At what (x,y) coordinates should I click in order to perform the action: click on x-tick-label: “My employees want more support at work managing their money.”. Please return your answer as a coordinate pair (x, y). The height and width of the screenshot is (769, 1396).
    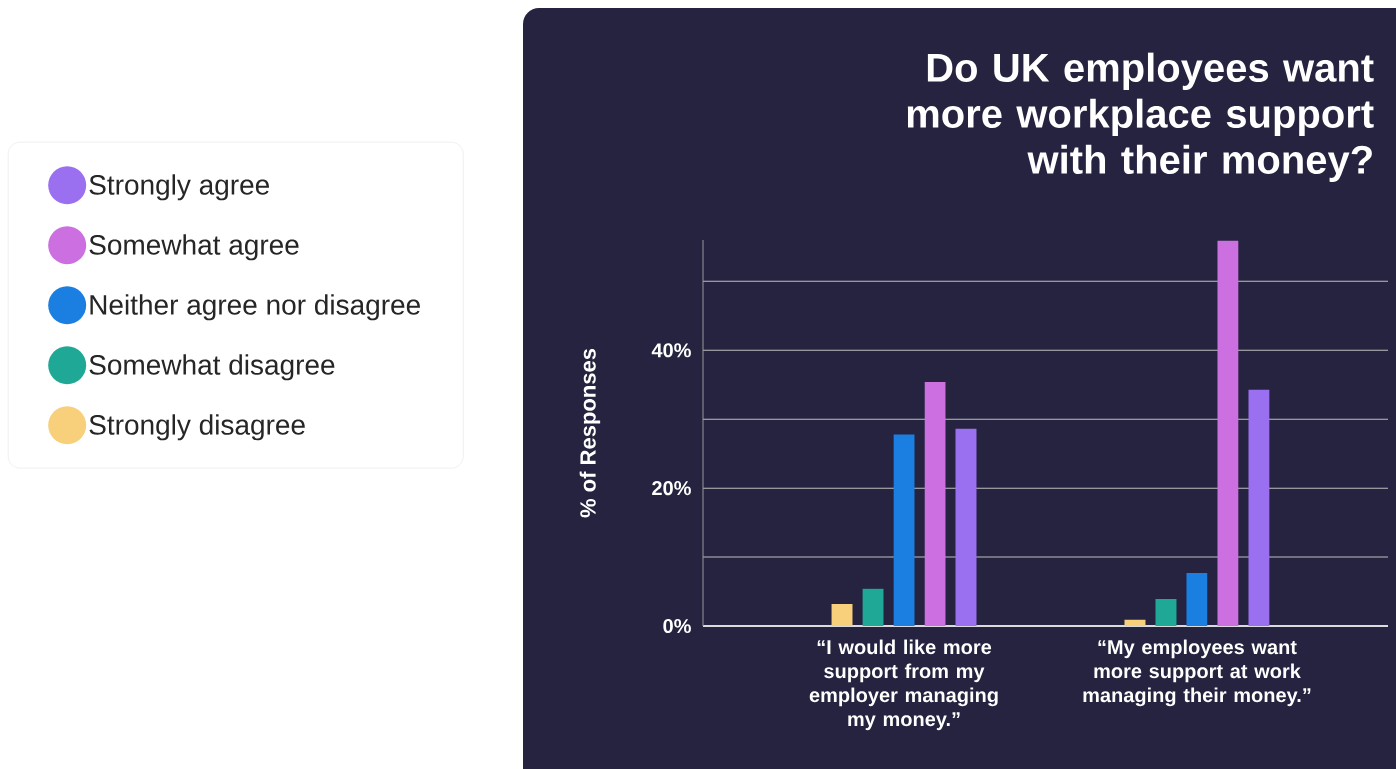
    Looking at the image, I should click on (1197, 673).